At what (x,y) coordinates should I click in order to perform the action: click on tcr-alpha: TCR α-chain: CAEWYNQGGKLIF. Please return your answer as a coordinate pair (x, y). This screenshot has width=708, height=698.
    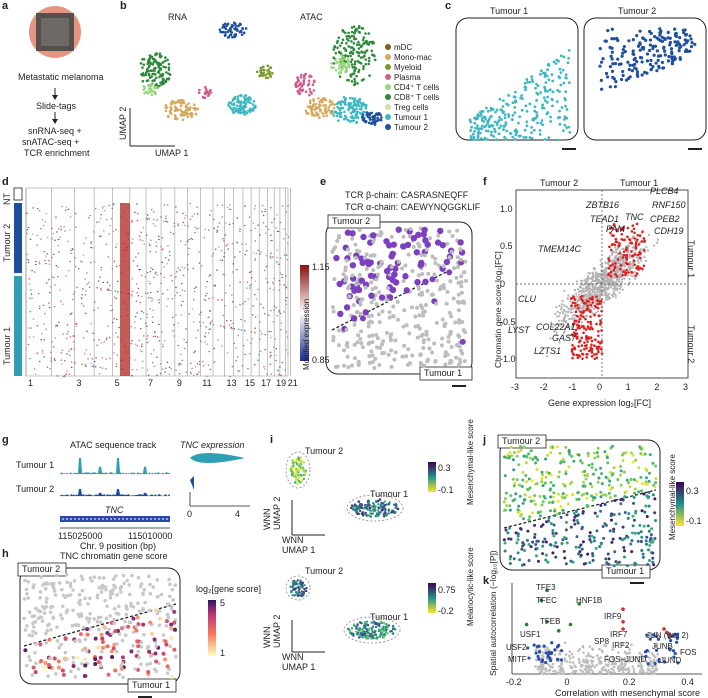
    Looking at the image, I should click on (413, 207).